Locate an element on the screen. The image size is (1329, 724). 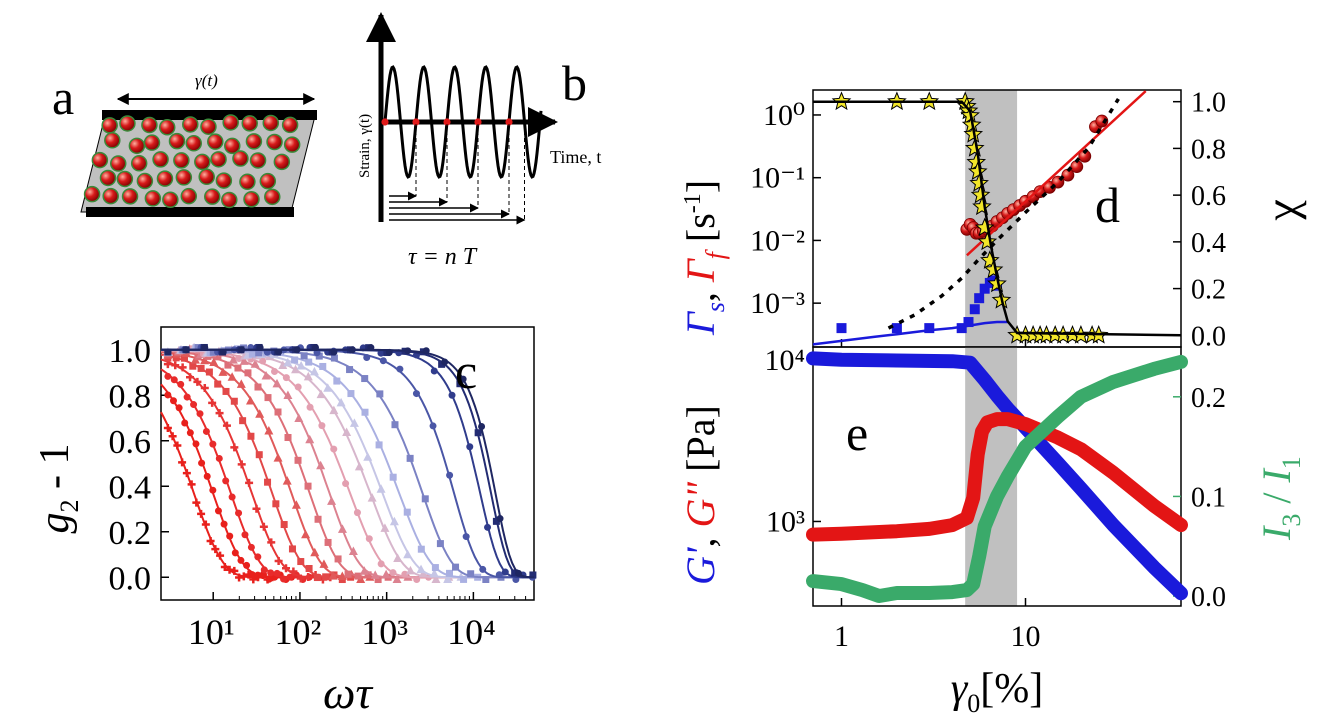
y-right-axis-label: χ is located at coordinates (1300, 210).